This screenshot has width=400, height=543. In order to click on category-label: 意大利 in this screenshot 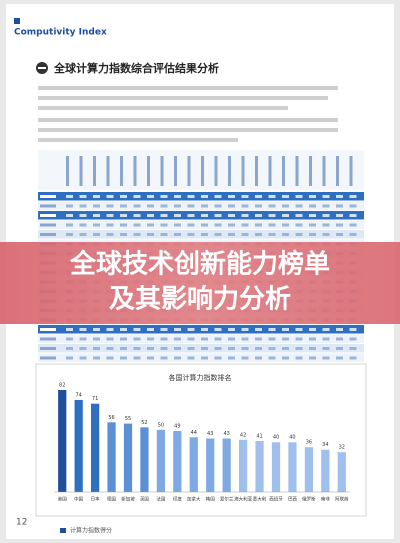, I will do `click(260, 499)`.